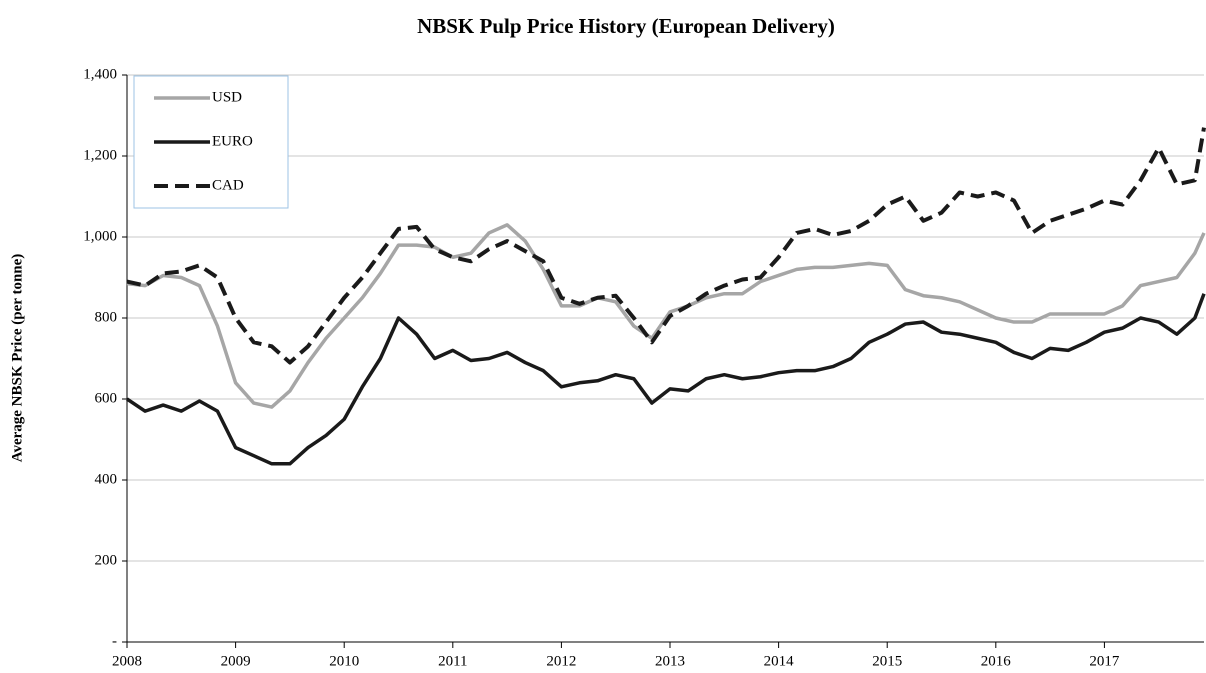 The image size is (1206, 673). What do you see at coordinates (100, 74) in the screenshot?
I see `y-tick-label: 1,400` at bounding box center [100, 74].